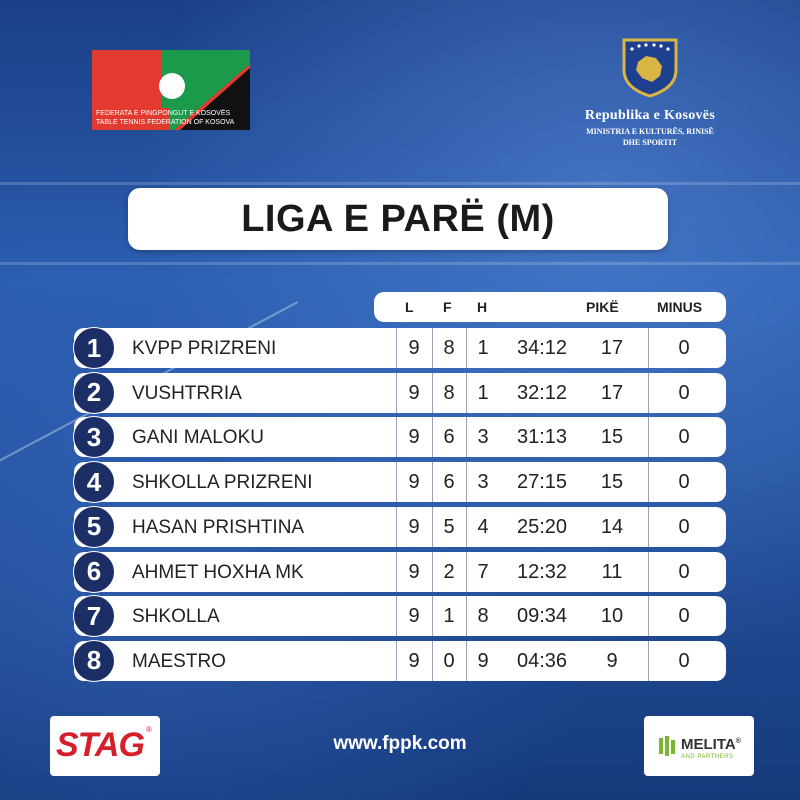  I want to click on standings-header: L F H PIKË MINUS, so click(550, 307).